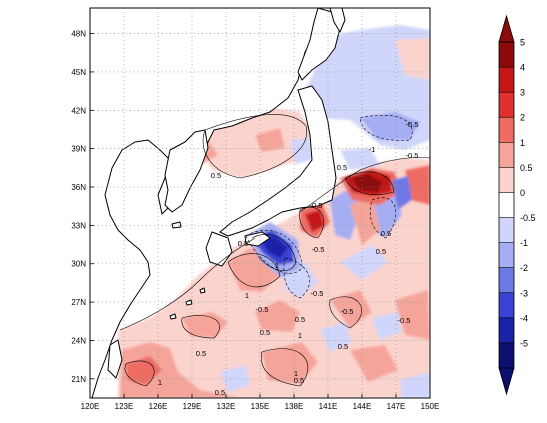  What do you see at coordinates (374, 363) in the screenshot?
I see `anomaly-region-se-positive` at bounding box center [374, 363].